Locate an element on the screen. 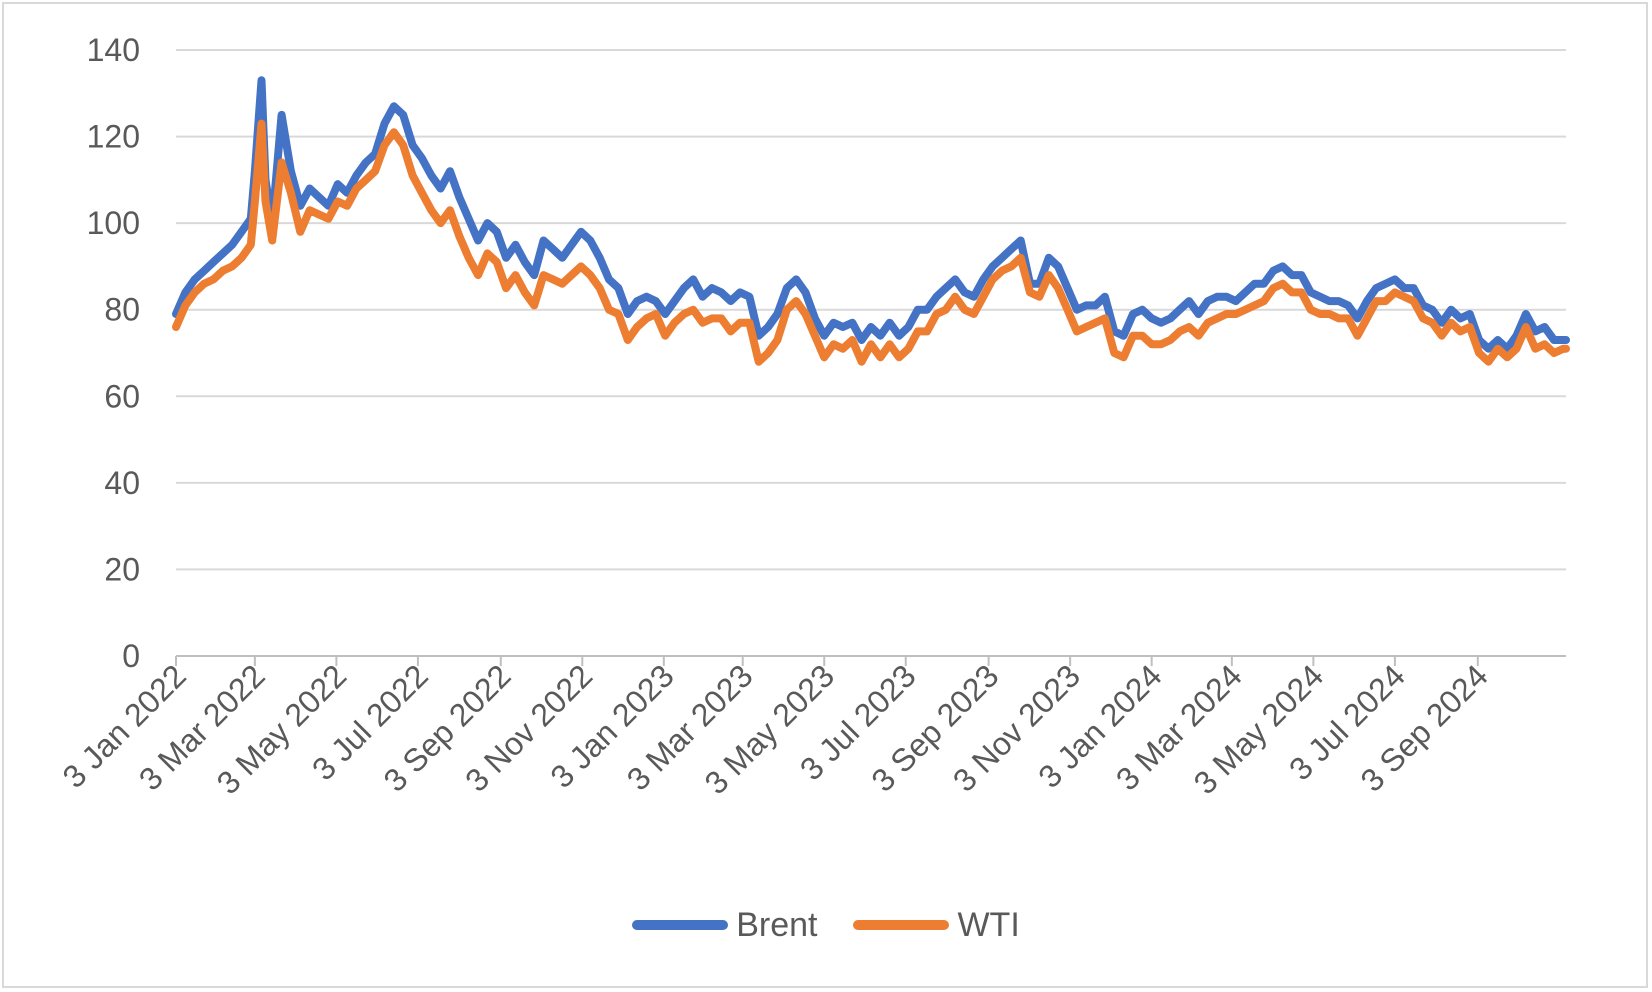 The image size is (1652, 992). y-tick-label-120: 120 is located at coordinates (113, 137).